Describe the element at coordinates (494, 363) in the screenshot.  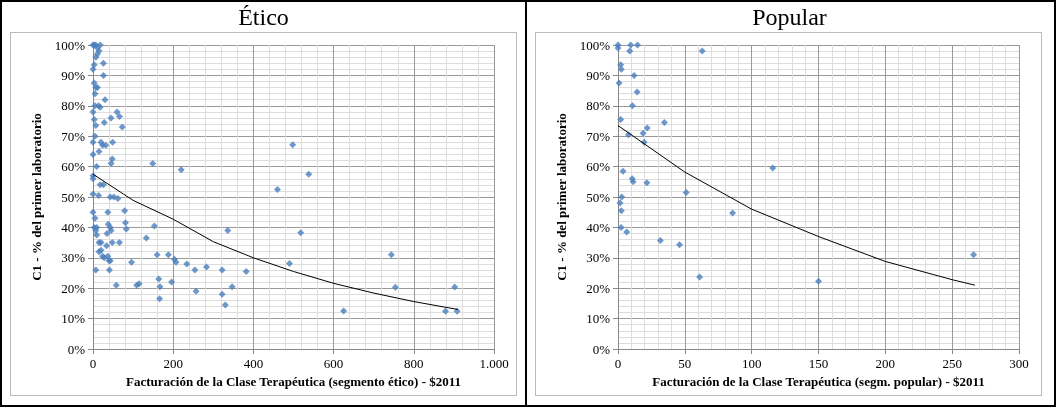
I see `x-tick-label: 1.000` at that location.